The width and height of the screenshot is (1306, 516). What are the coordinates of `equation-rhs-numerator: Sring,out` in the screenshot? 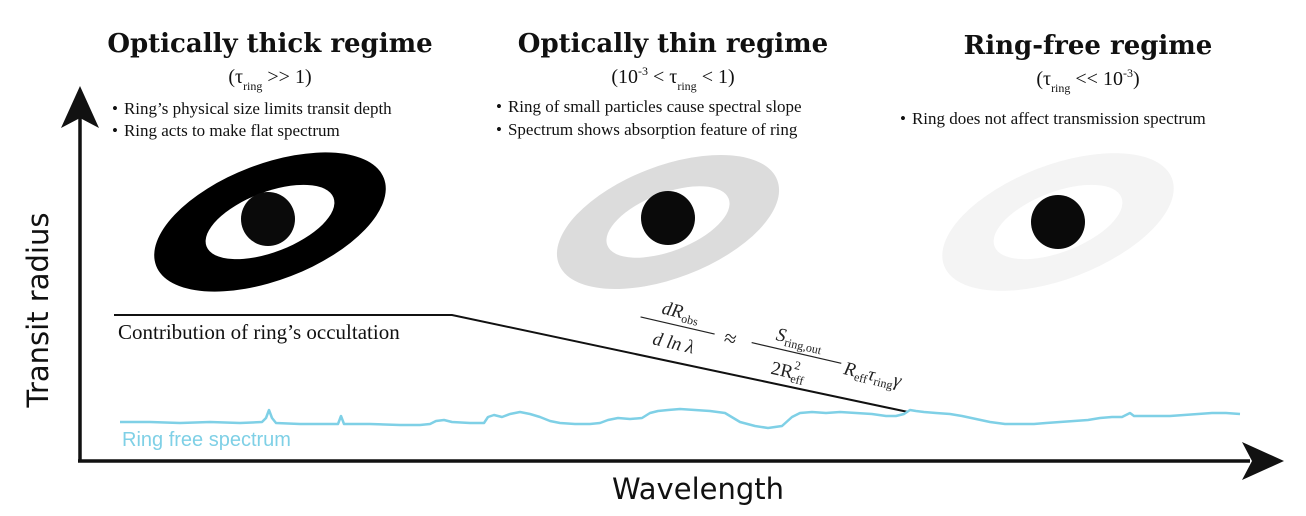 It's located at (800, 340).